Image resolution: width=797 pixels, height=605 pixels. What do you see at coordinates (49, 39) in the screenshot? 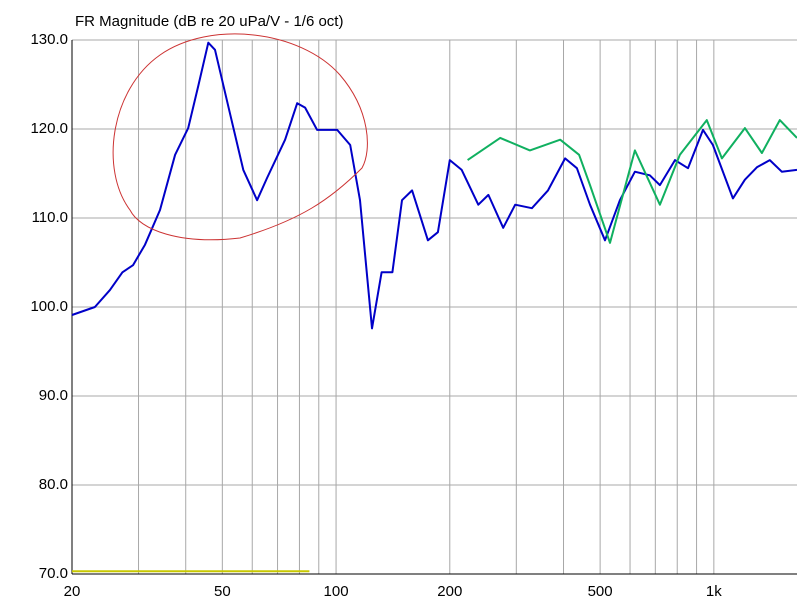
I see `y-tick-label: 130.0` at bounding box center [49, 39].